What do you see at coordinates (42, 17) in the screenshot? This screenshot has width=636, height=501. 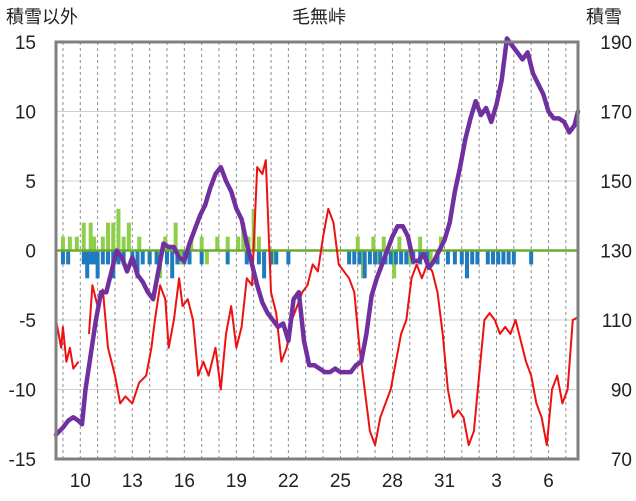 I see `left-axis-label: 積雪以外` at bounding box center [42, 17].